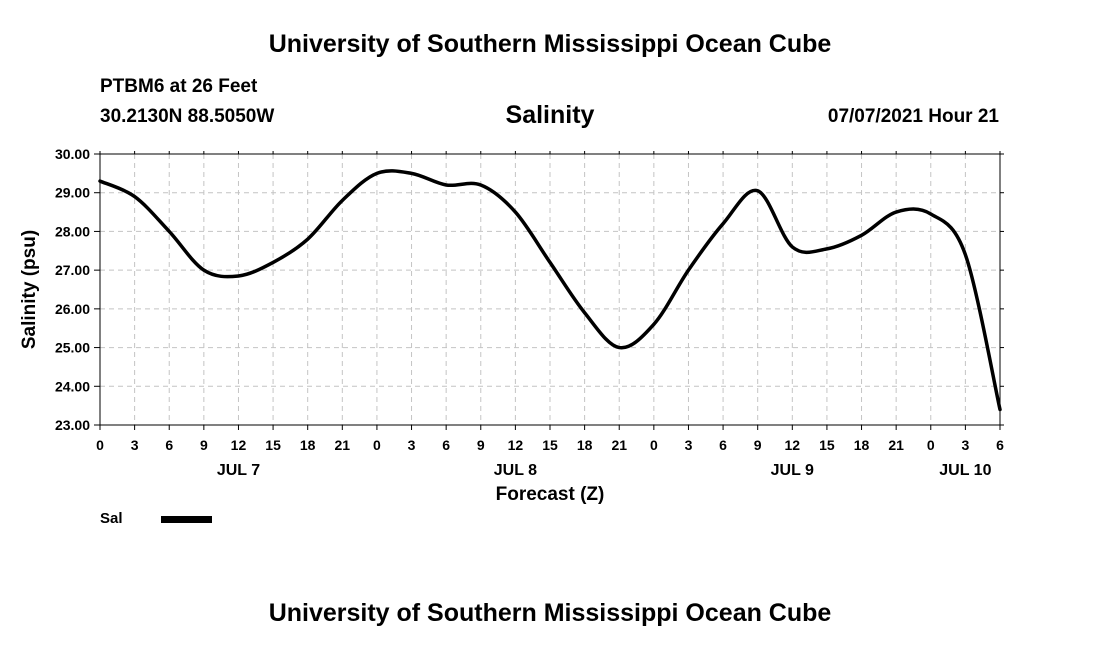 This screenshot has width=1100, height=650. What do you see at coordinates (72, 309) in the screenshot?
I see `y-tick-label: 26.00` at bounding box center [72, 309].